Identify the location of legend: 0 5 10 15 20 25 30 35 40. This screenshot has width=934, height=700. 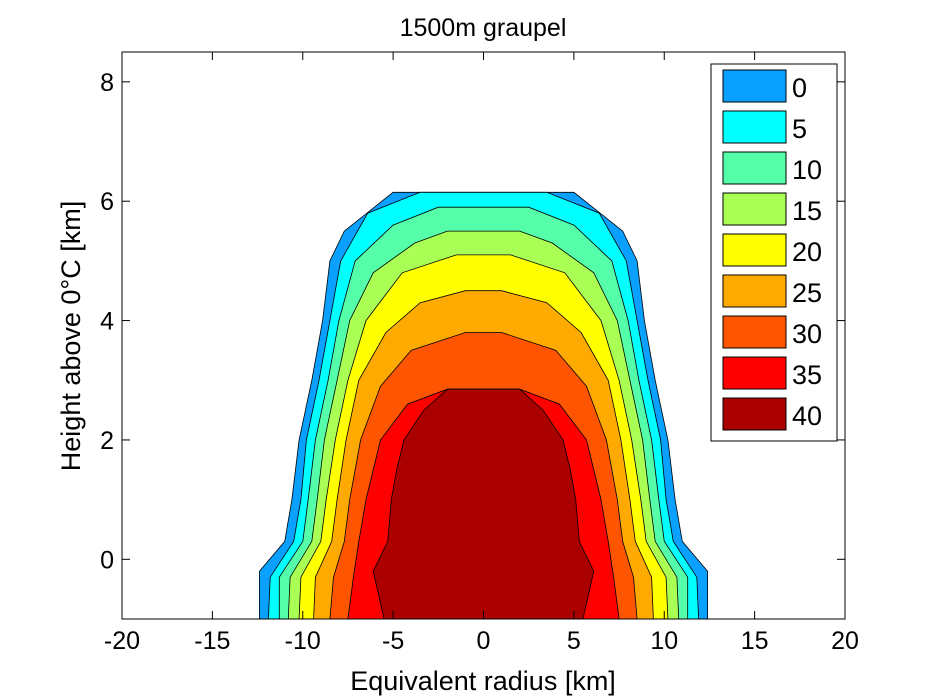
(774, 252).